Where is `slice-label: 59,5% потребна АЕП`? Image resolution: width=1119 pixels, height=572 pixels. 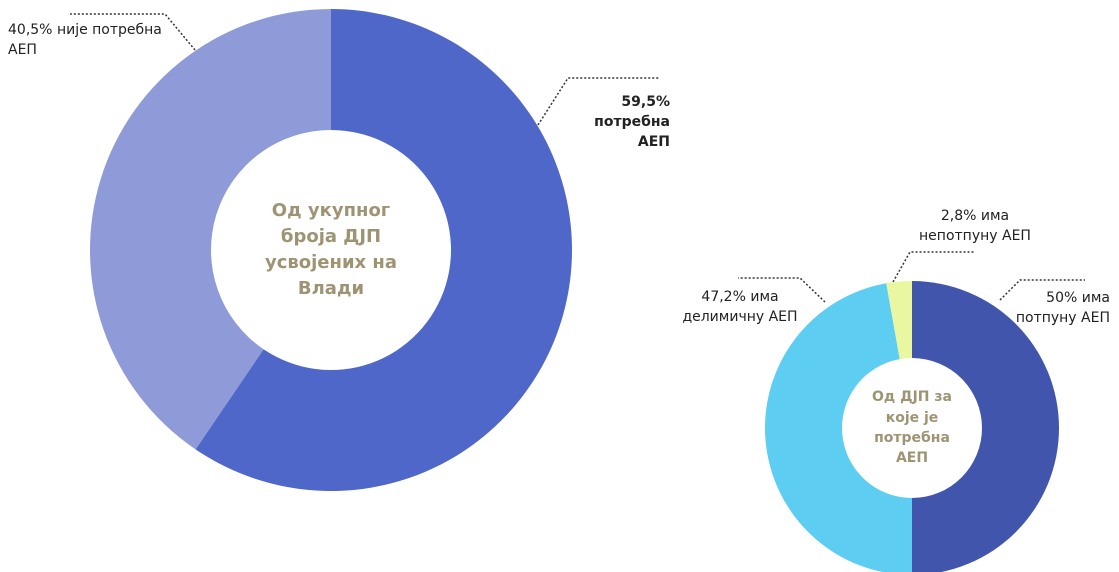
slice-label: 59,5% потребна АЕП is located at coordinates (615, 122).